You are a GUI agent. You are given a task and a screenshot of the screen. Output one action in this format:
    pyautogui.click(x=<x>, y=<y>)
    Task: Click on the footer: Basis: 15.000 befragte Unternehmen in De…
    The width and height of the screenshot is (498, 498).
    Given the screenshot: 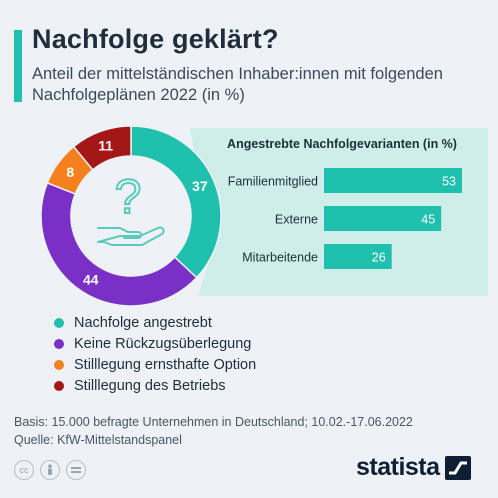 What is the action you would take?
    pyautogui.click(x=213, y=431)
    